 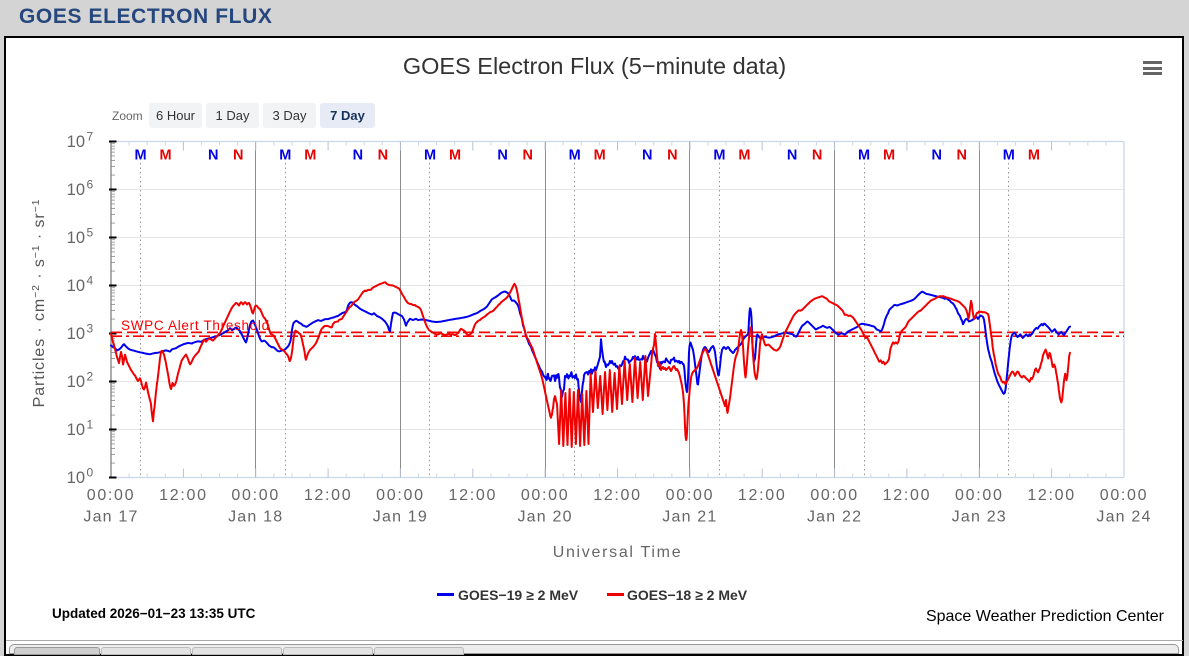 What do you see at coordinates (90, 329) in the screenshot?
I see `svg-text: 3` at bounding box center [90, 329].